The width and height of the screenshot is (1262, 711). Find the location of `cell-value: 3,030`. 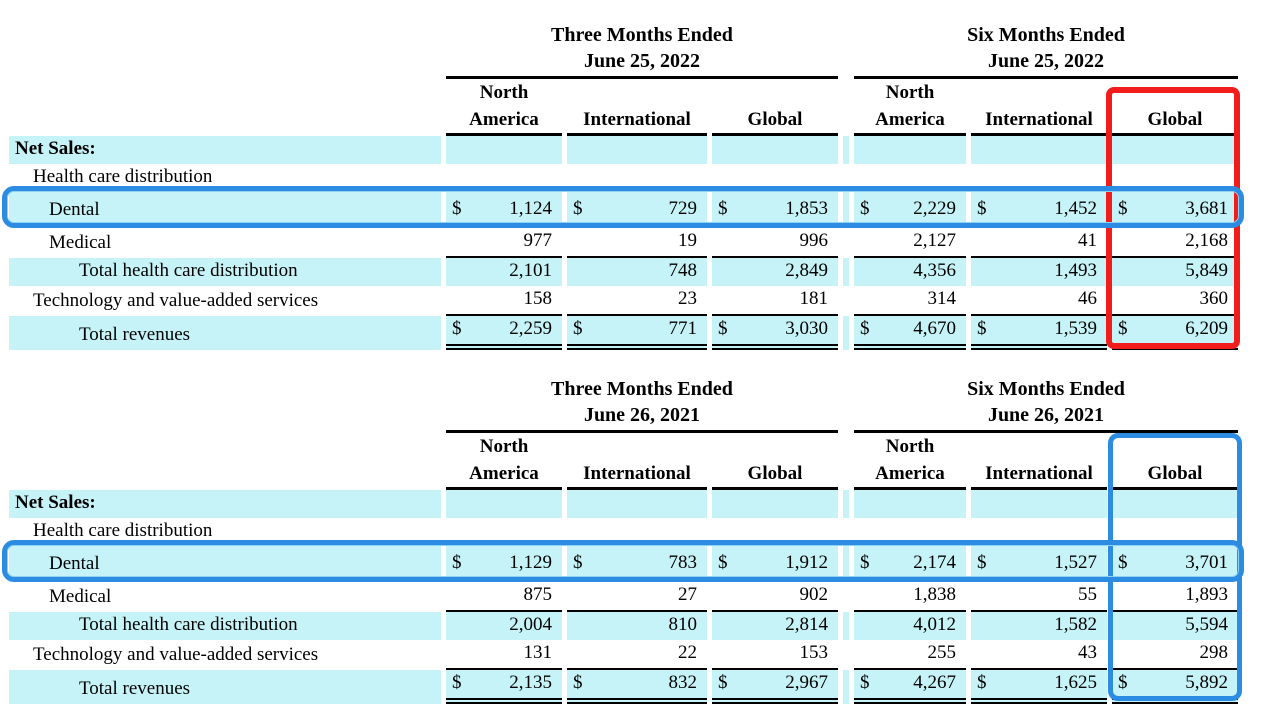

cell-value: 3,030 is located at coordinates (806, 328).